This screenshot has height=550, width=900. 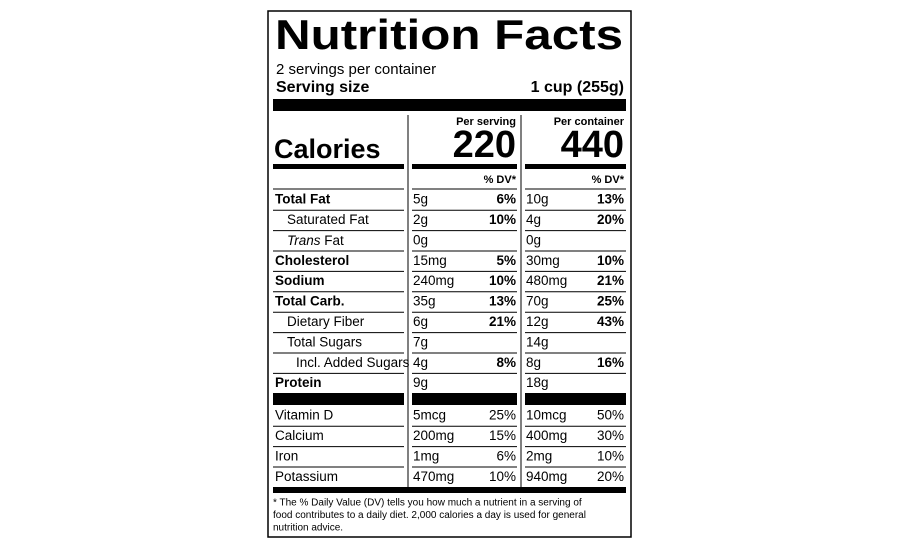 What do you see at coordinates (424, 301) in the screenshot?
I see `amount: 35g` at bounding box center [424, 301].